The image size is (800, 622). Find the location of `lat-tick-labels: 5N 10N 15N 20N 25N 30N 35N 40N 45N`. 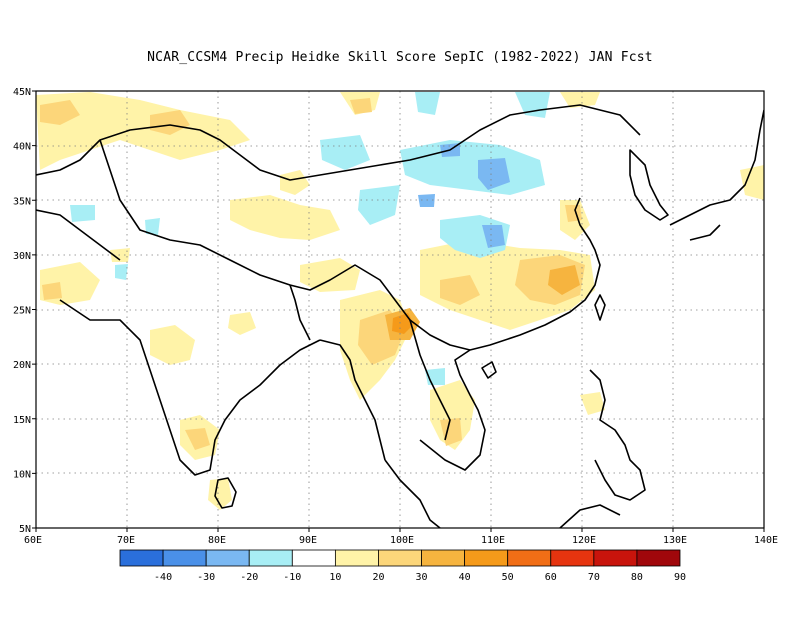

lat-tick-labels: 5N 10N 15N 20N 25N 30N 35N 40N 45N is located at coordinates (24, 311).